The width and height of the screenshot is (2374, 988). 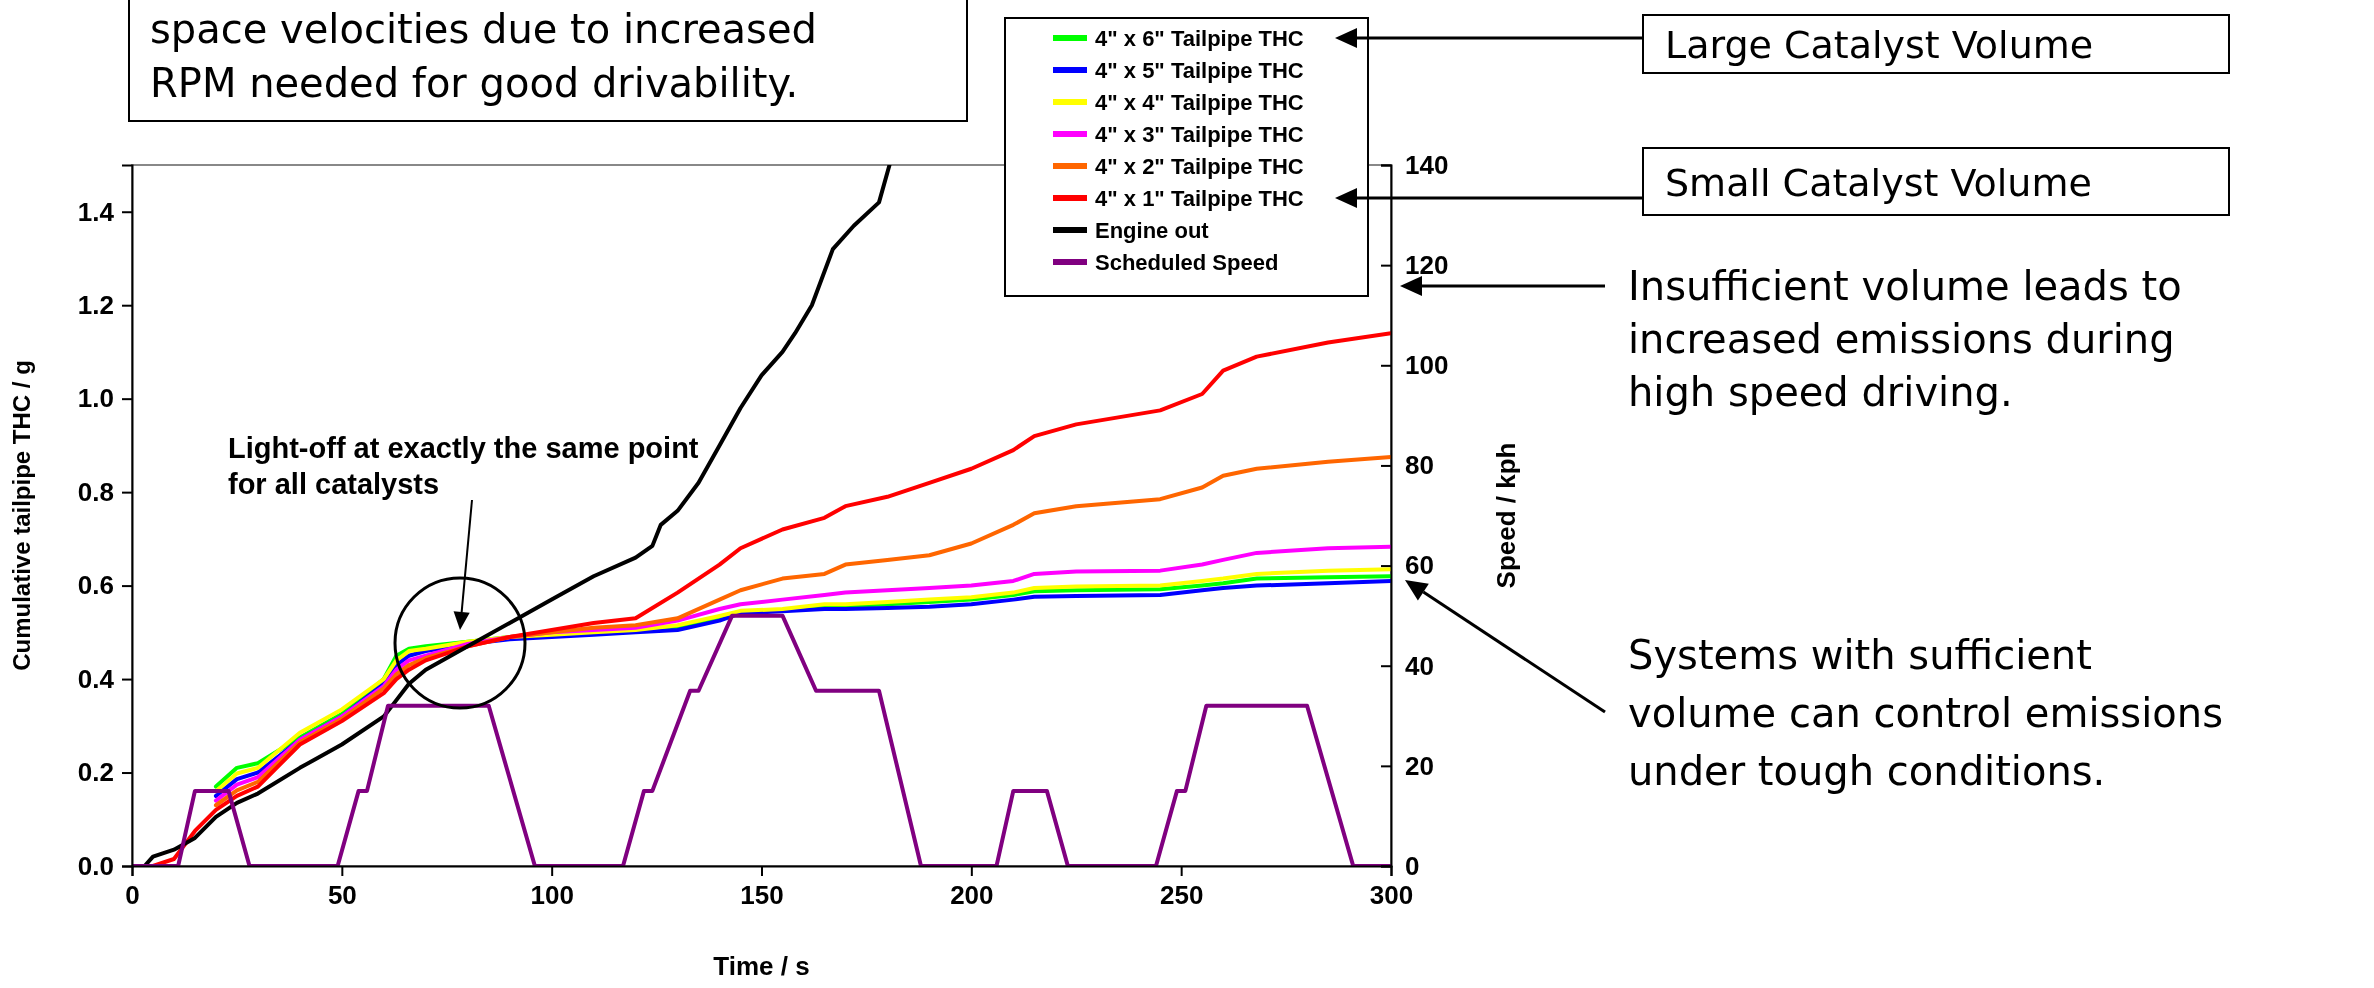 What do you see at coordinates (1878, 183) in the screenshot?
I see `text: Small Catalyst Volume` at bounding box center [1878, 183].